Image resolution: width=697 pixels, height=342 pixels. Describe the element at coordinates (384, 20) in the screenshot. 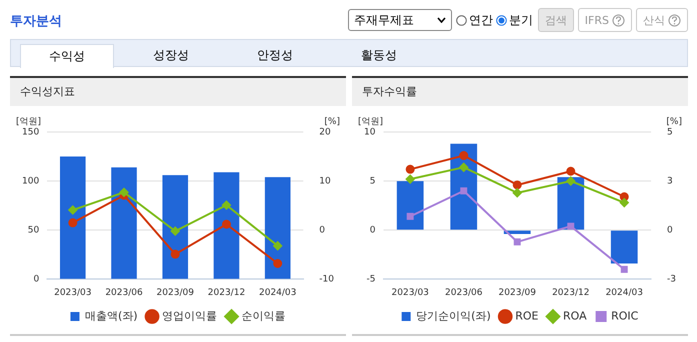

I see `text: 주재무제표` at that location.